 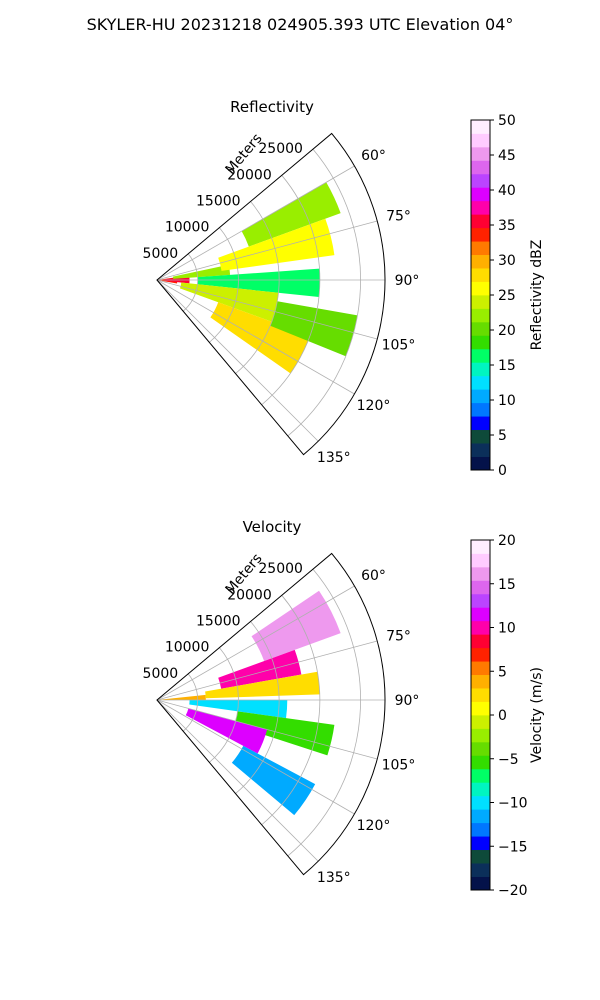 What do you see at coordinates (272, 527) in the screenshot?
I see `chart-title: Velocity` at bounding box center [272, 527].